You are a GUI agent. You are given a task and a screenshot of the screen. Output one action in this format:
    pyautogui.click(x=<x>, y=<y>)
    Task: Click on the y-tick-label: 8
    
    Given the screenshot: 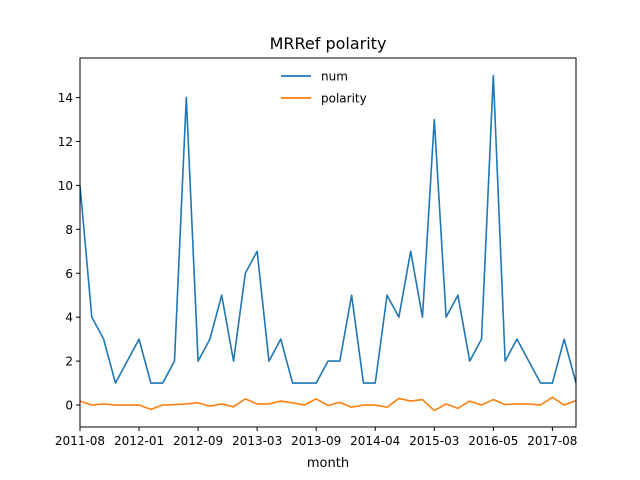 What is the action you would take?
    pyautogui.click(x=69, y=230)
    